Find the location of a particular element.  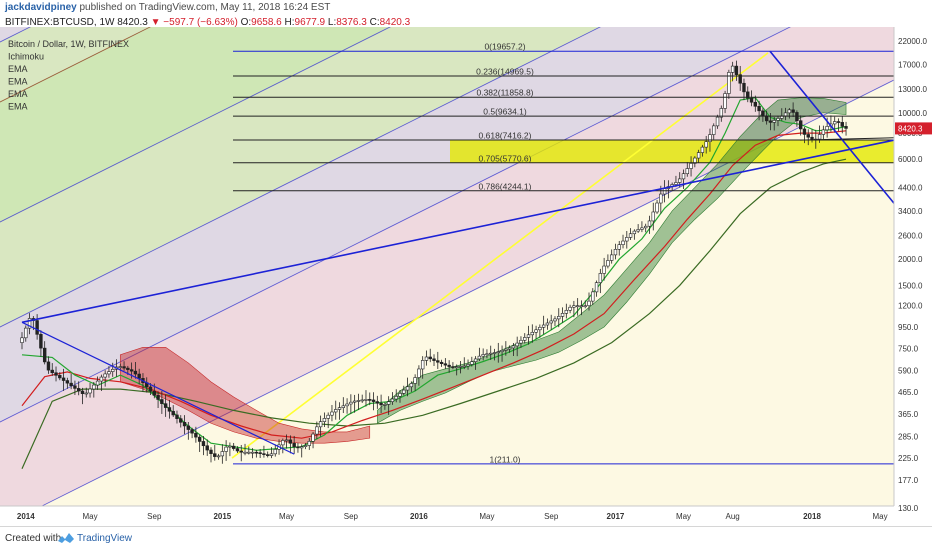

y-tick-label: 1200.0 is located at coordinates (910, 306).